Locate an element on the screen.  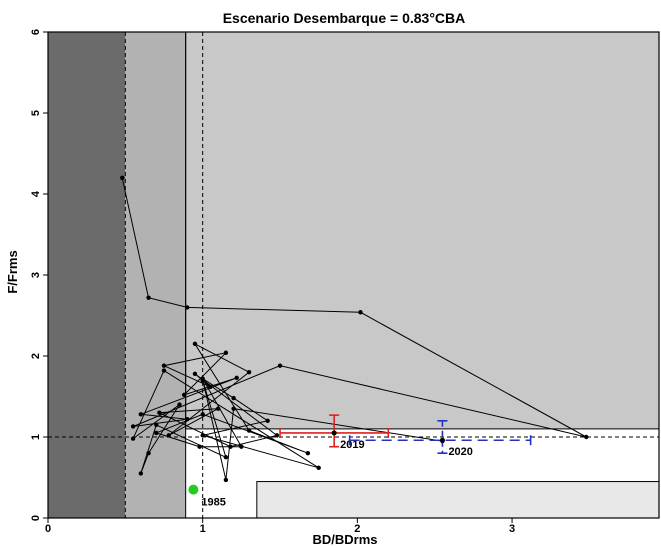
y-tick-label-5: 5 is located at coordinates (36, 113).